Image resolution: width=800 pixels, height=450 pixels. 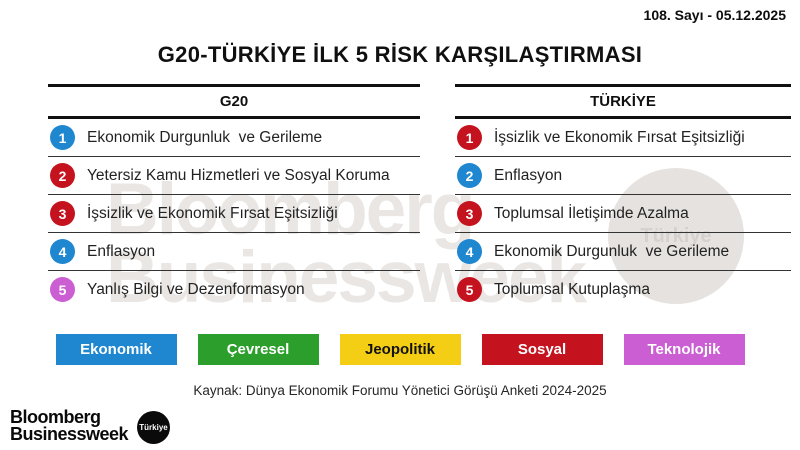 I want to click on legend-item: Jeopolitik, so click(x=400, y=349).